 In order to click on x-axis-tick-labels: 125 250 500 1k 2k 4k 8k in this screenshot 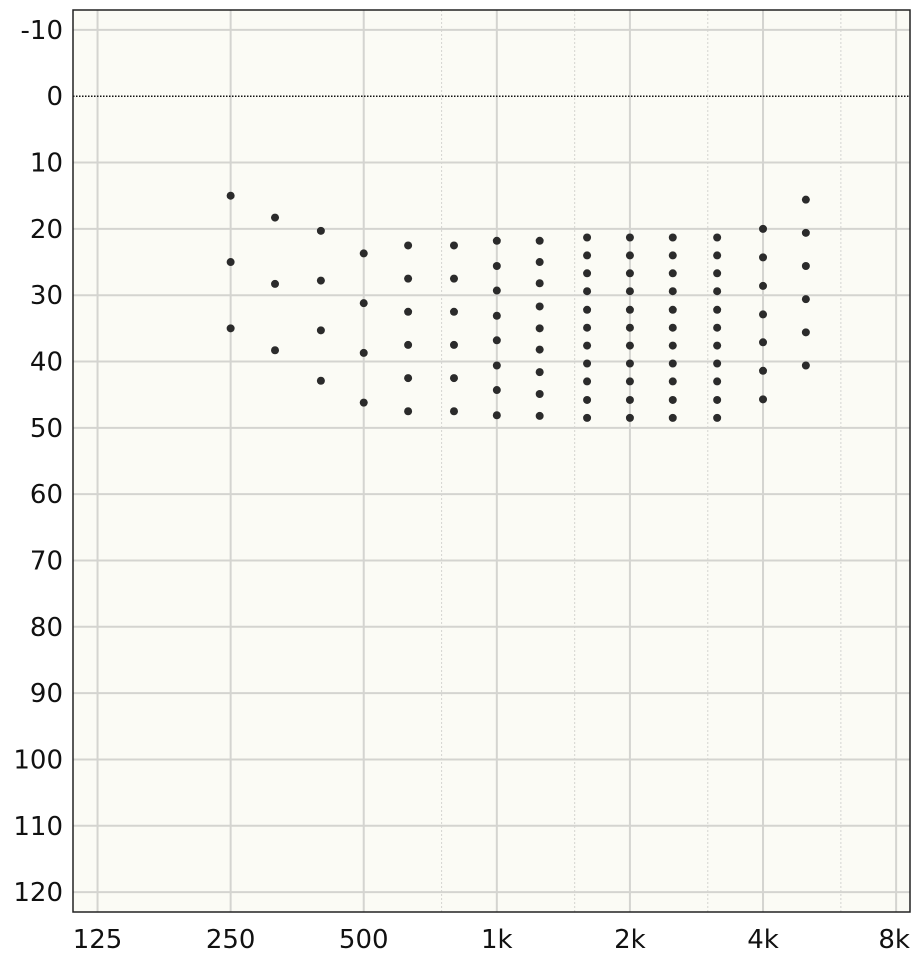, I will do `click(491, 940)`.